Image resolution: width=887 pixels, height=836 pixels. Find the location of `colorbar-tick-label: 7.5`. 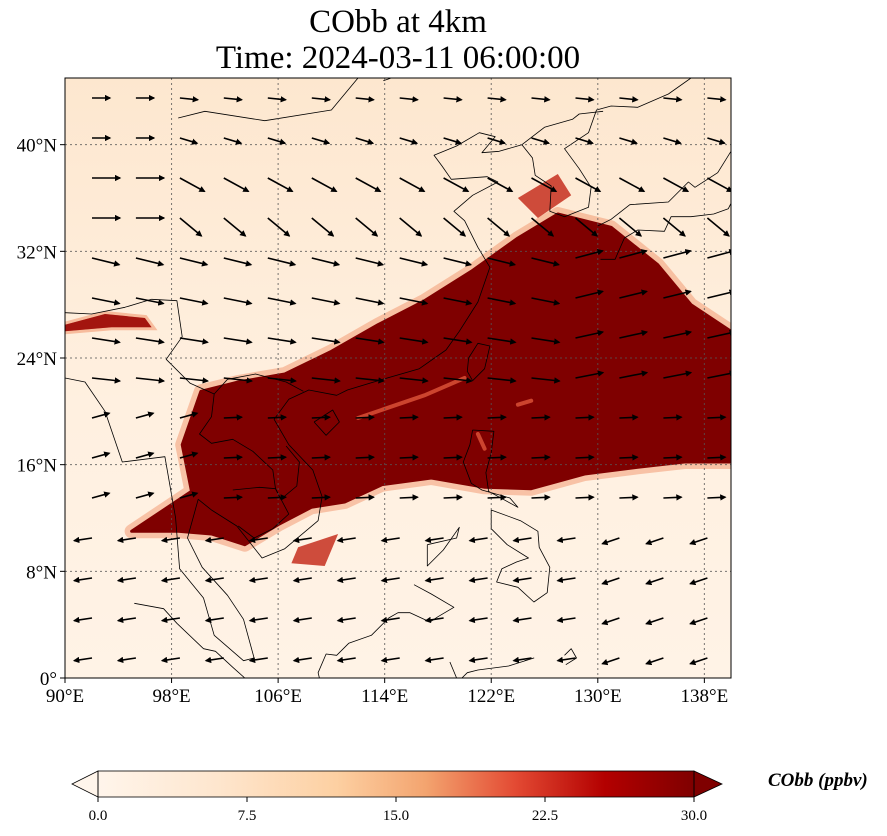

colorbar-tick-label: 7.5 is located at coordinates (247, 816).